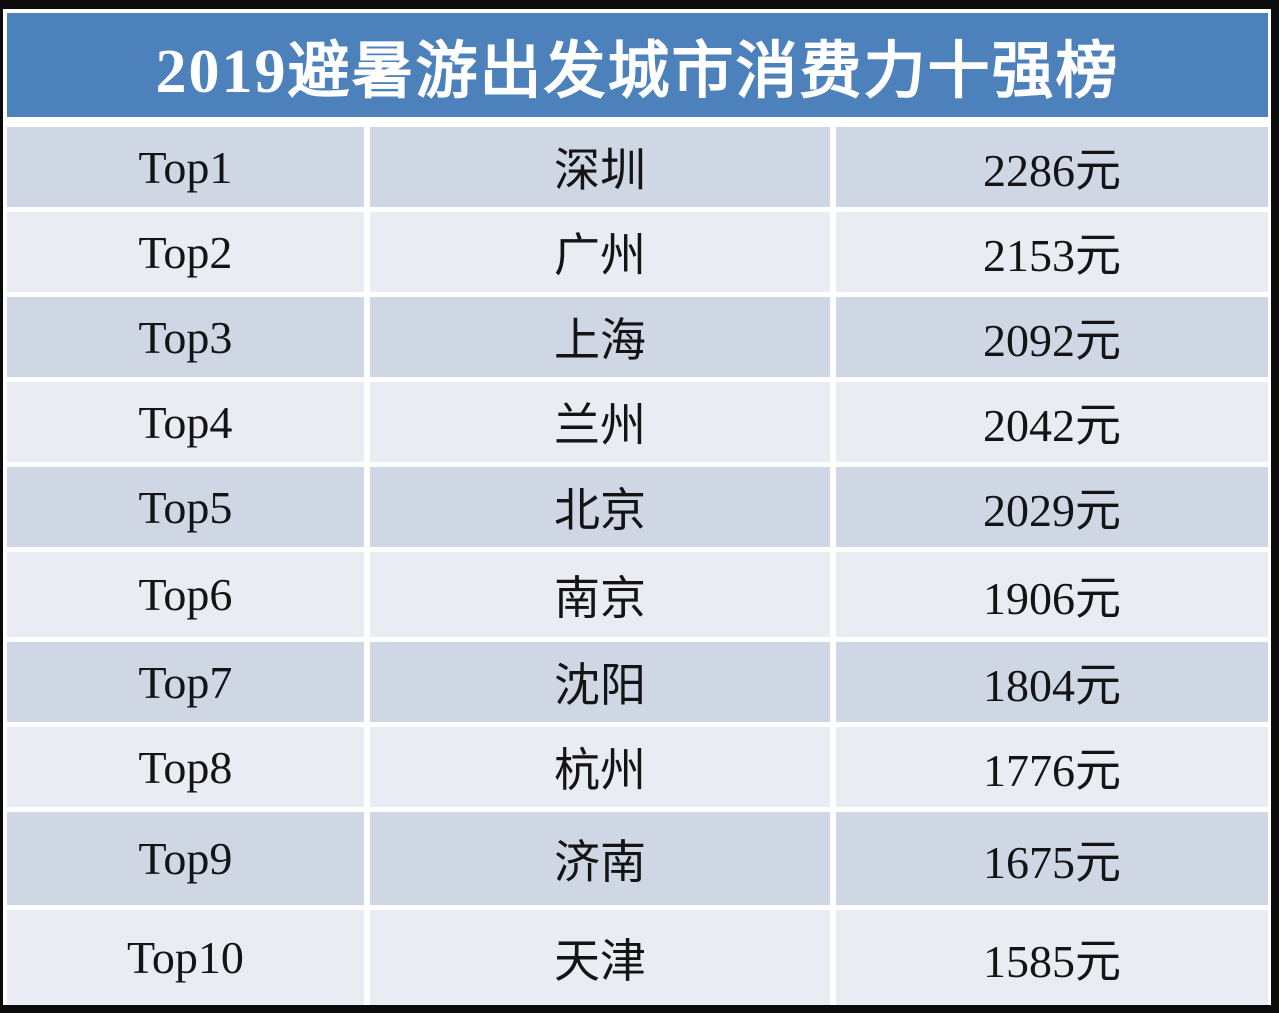  I want to click on rank-cell: Top1, so click(185, 167).